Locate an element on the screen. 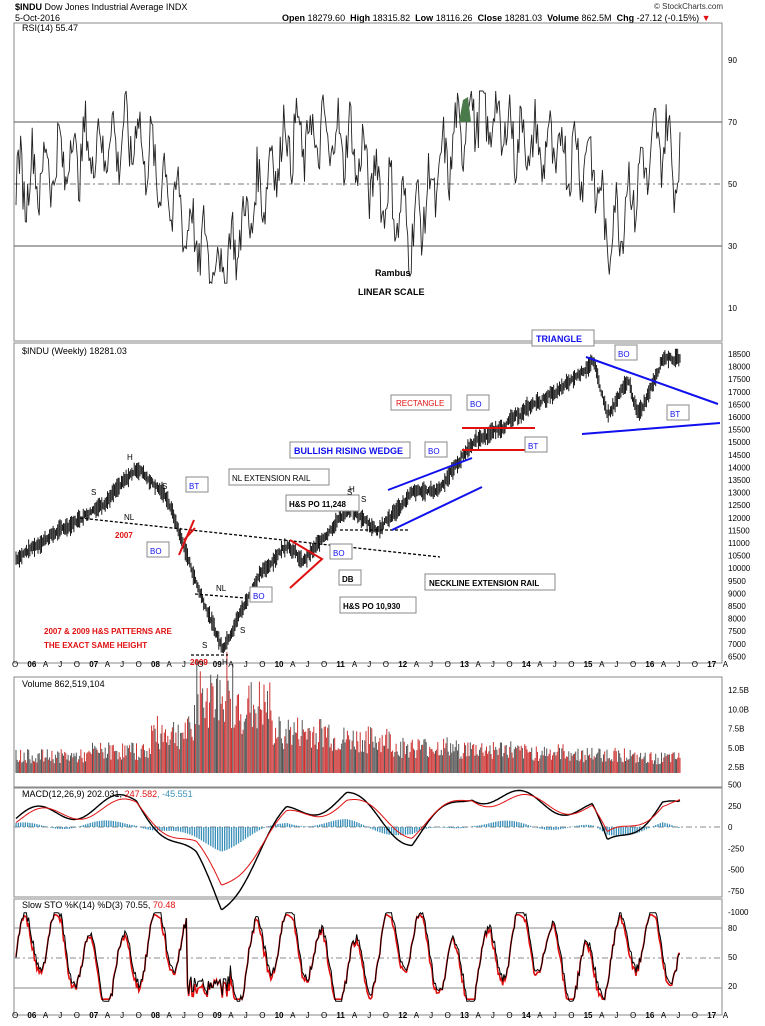  volume-label: Volume 862,519,104 is located at coordinates (63, 684).